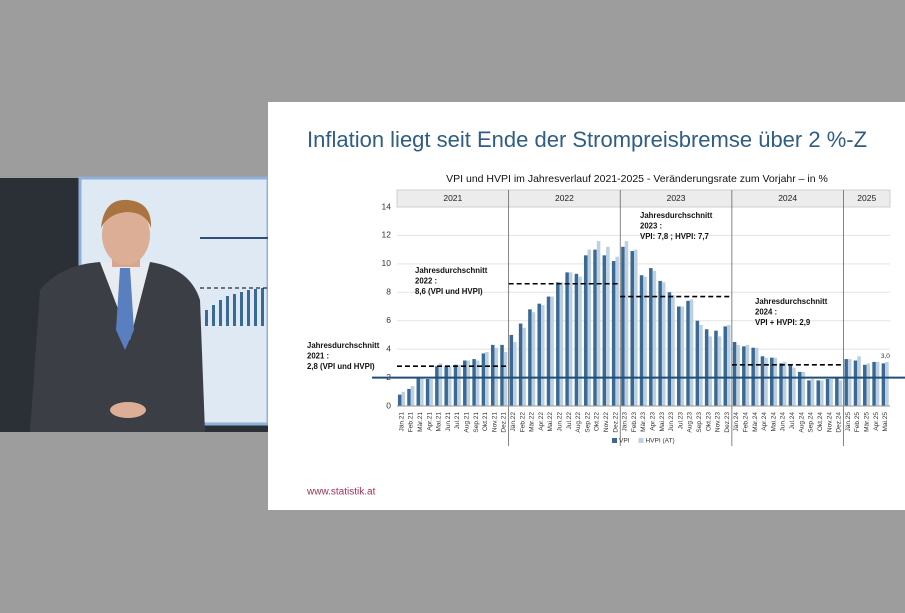 The width and height of the screenshot is (905, 613). Describe the element at coordinates (866, 198) in the screenshot. I see `year-label: 2025` at that location.